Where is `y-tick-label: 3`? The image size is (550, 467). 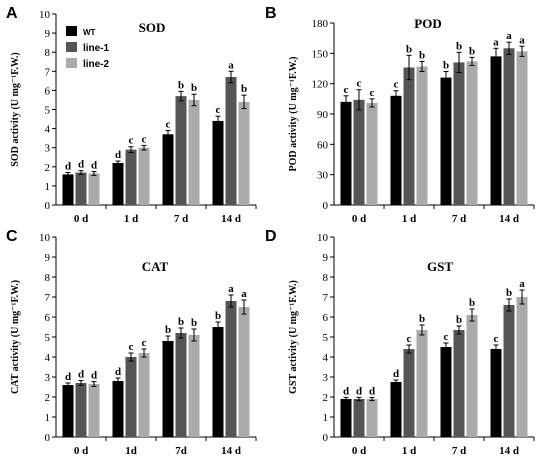
y-tick-label: 3 is located at coordinates (326, 378).